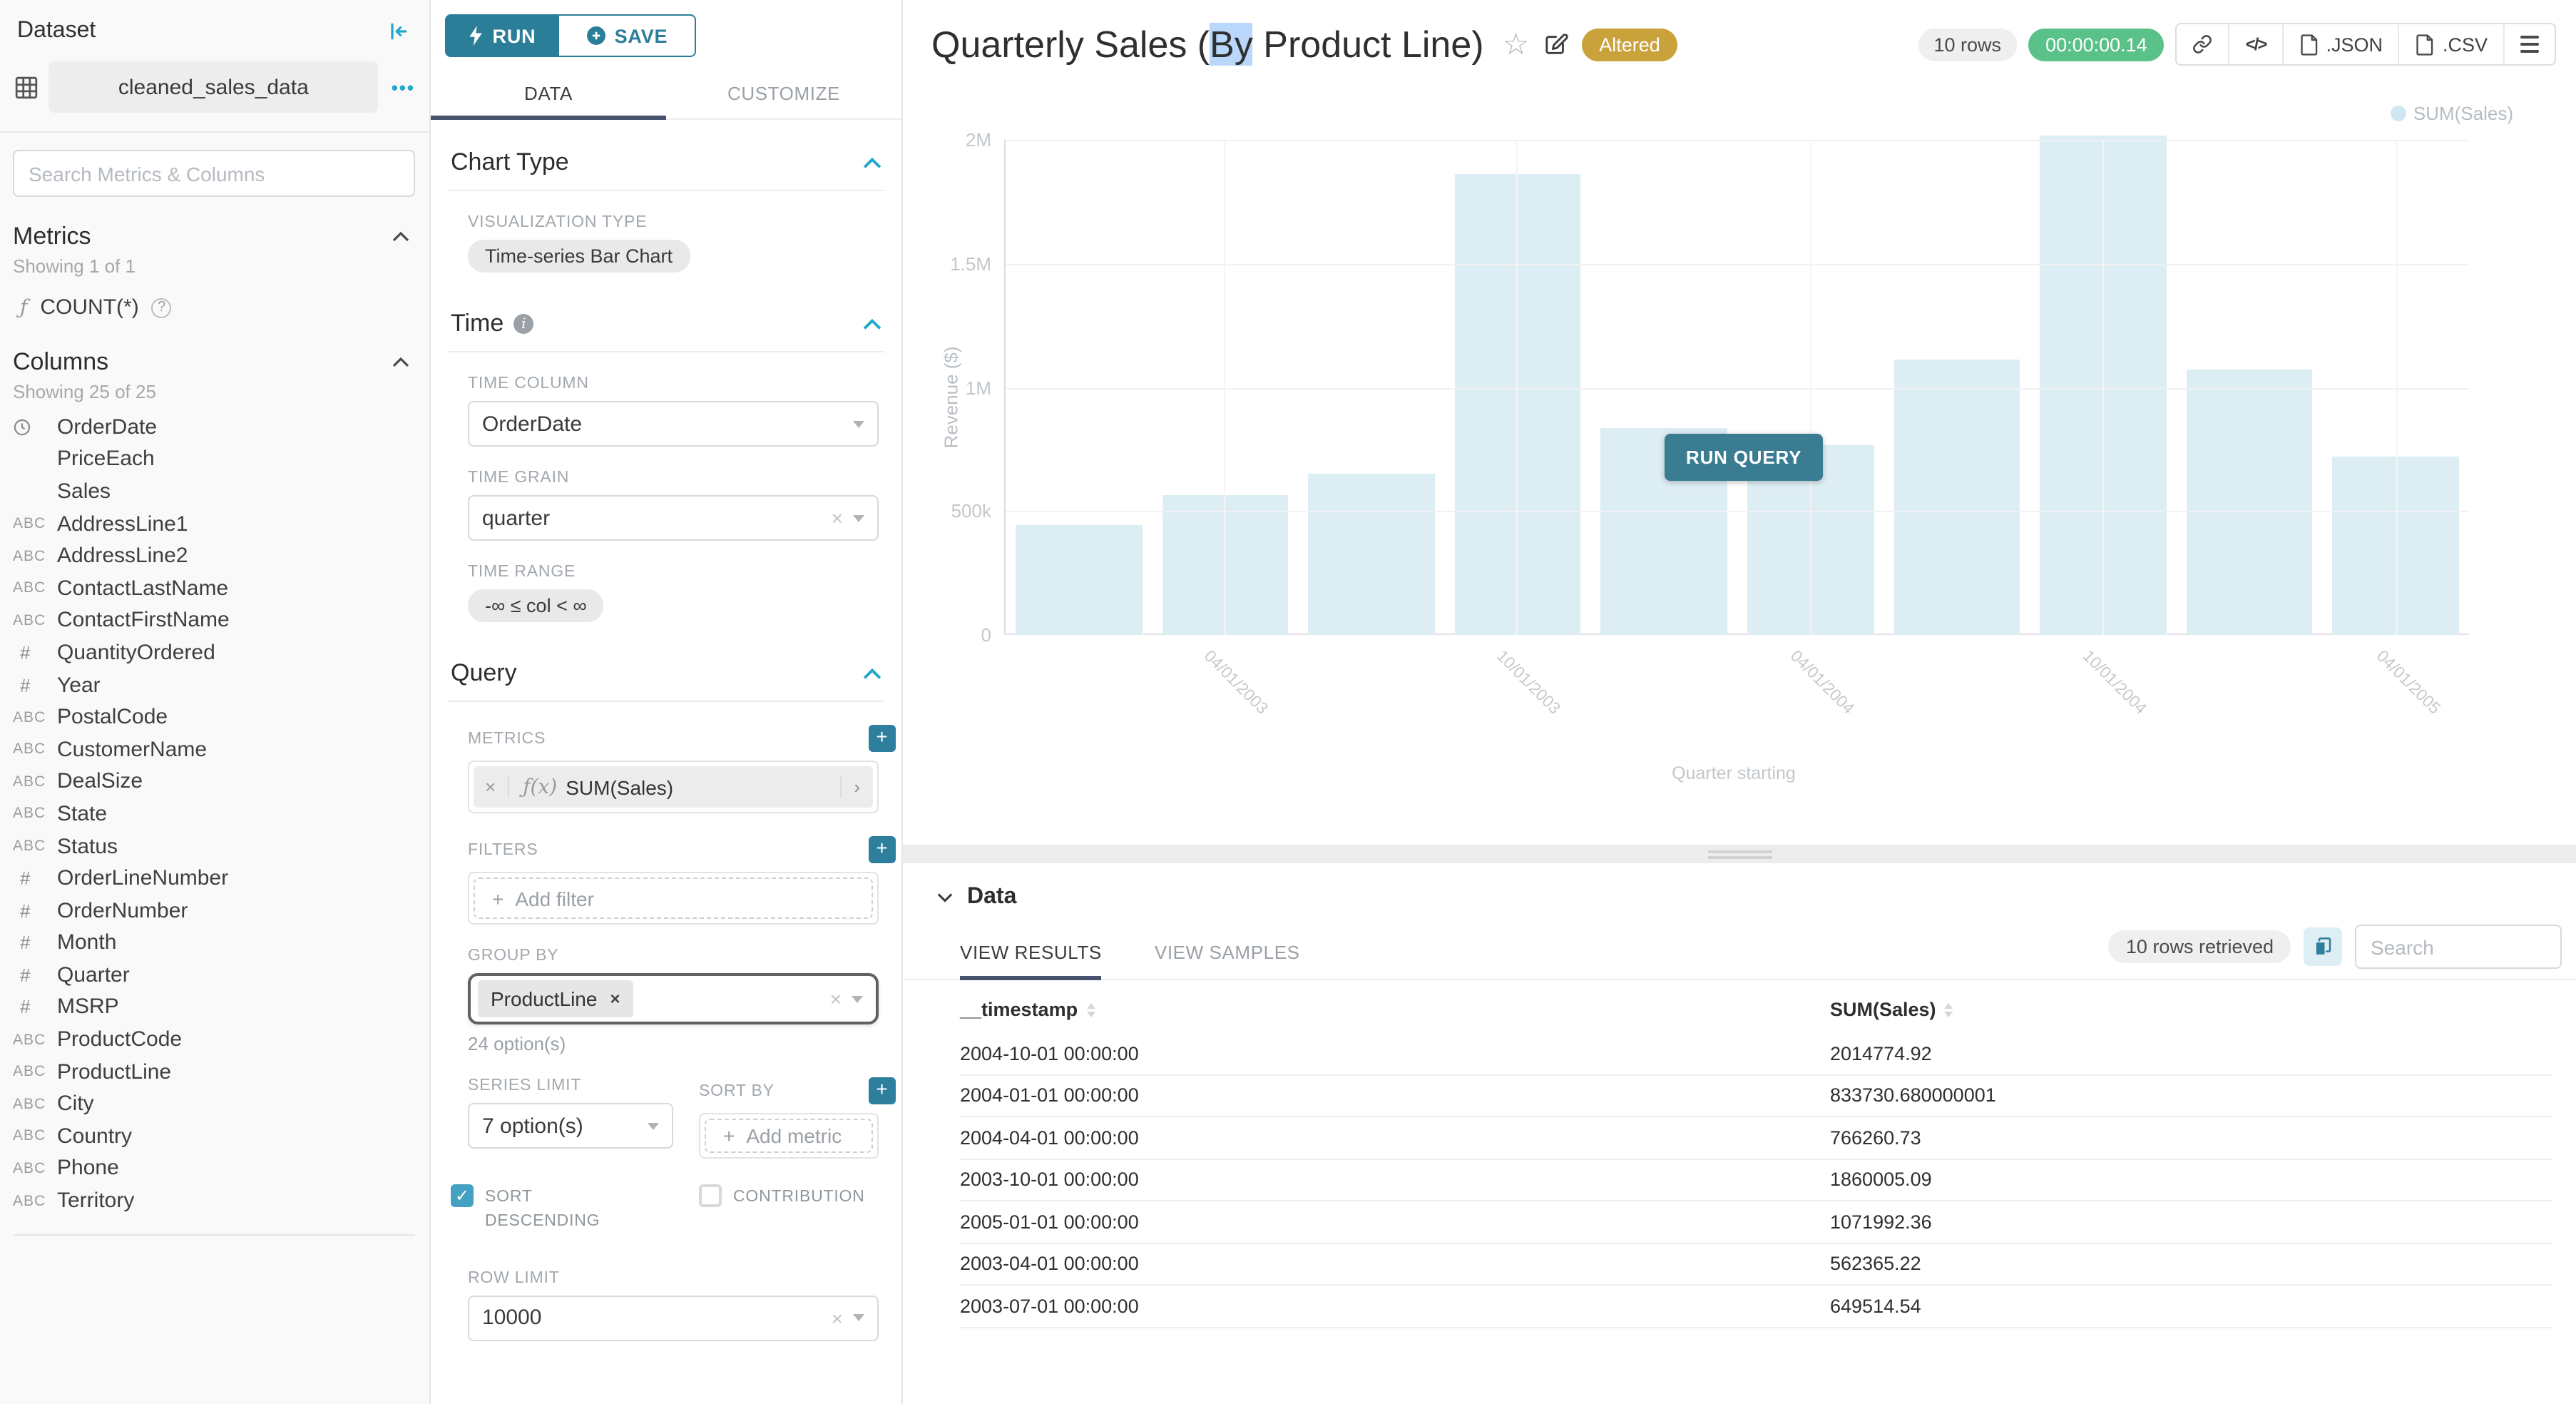 This screenshot has height=1404, width=2576. Describe the element at coordinates (673, 518) in the screenshot. I see `time-grain-select: quarter ×` at that location.